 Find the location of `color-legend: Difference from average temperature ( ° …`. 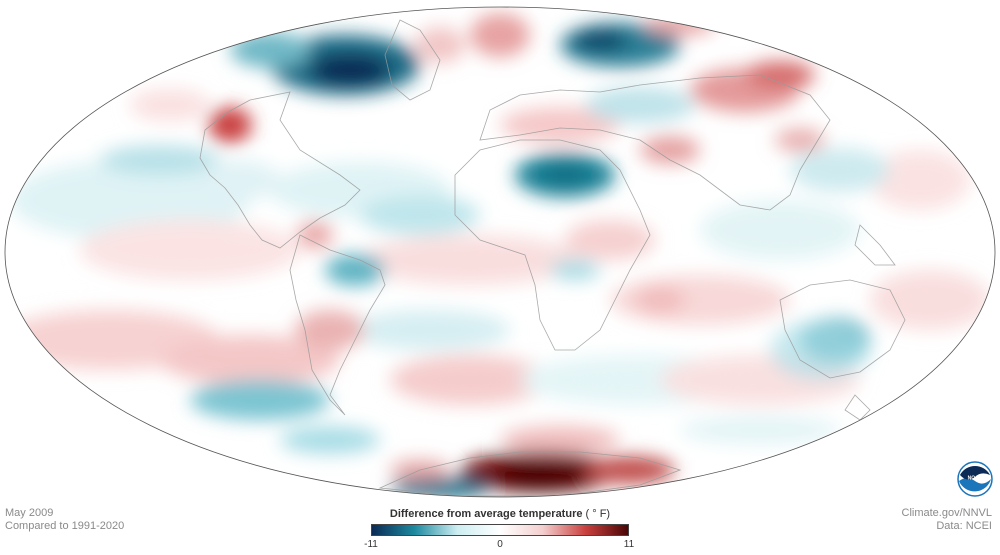

color-legend: Difference from average temperature ( ° … is located at coordinates (500, 531).